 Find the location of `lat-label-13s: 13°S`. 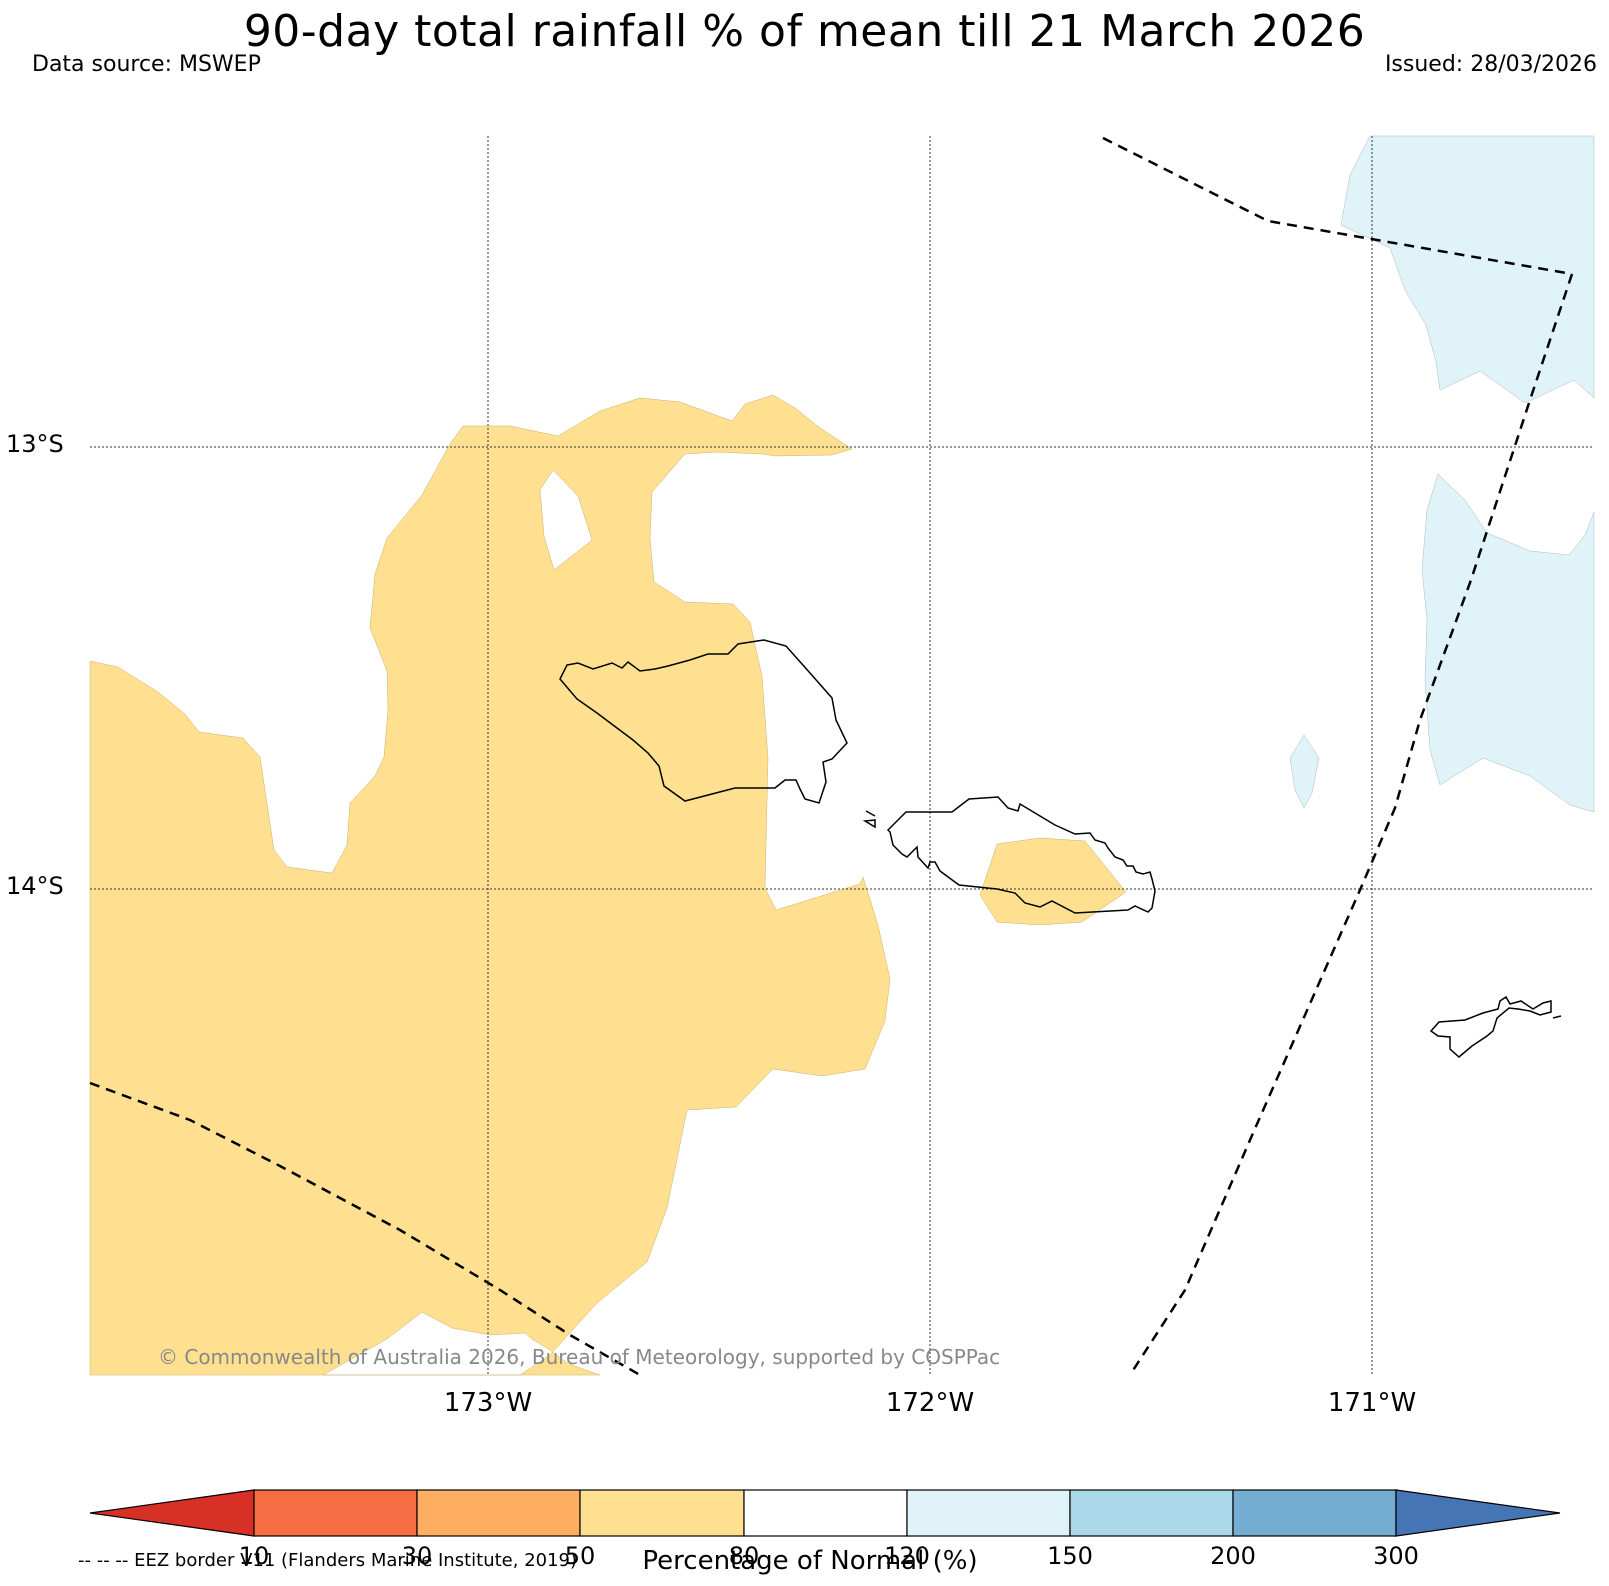

lat-label-13s: 13°S is located at coordinates (35, 444).